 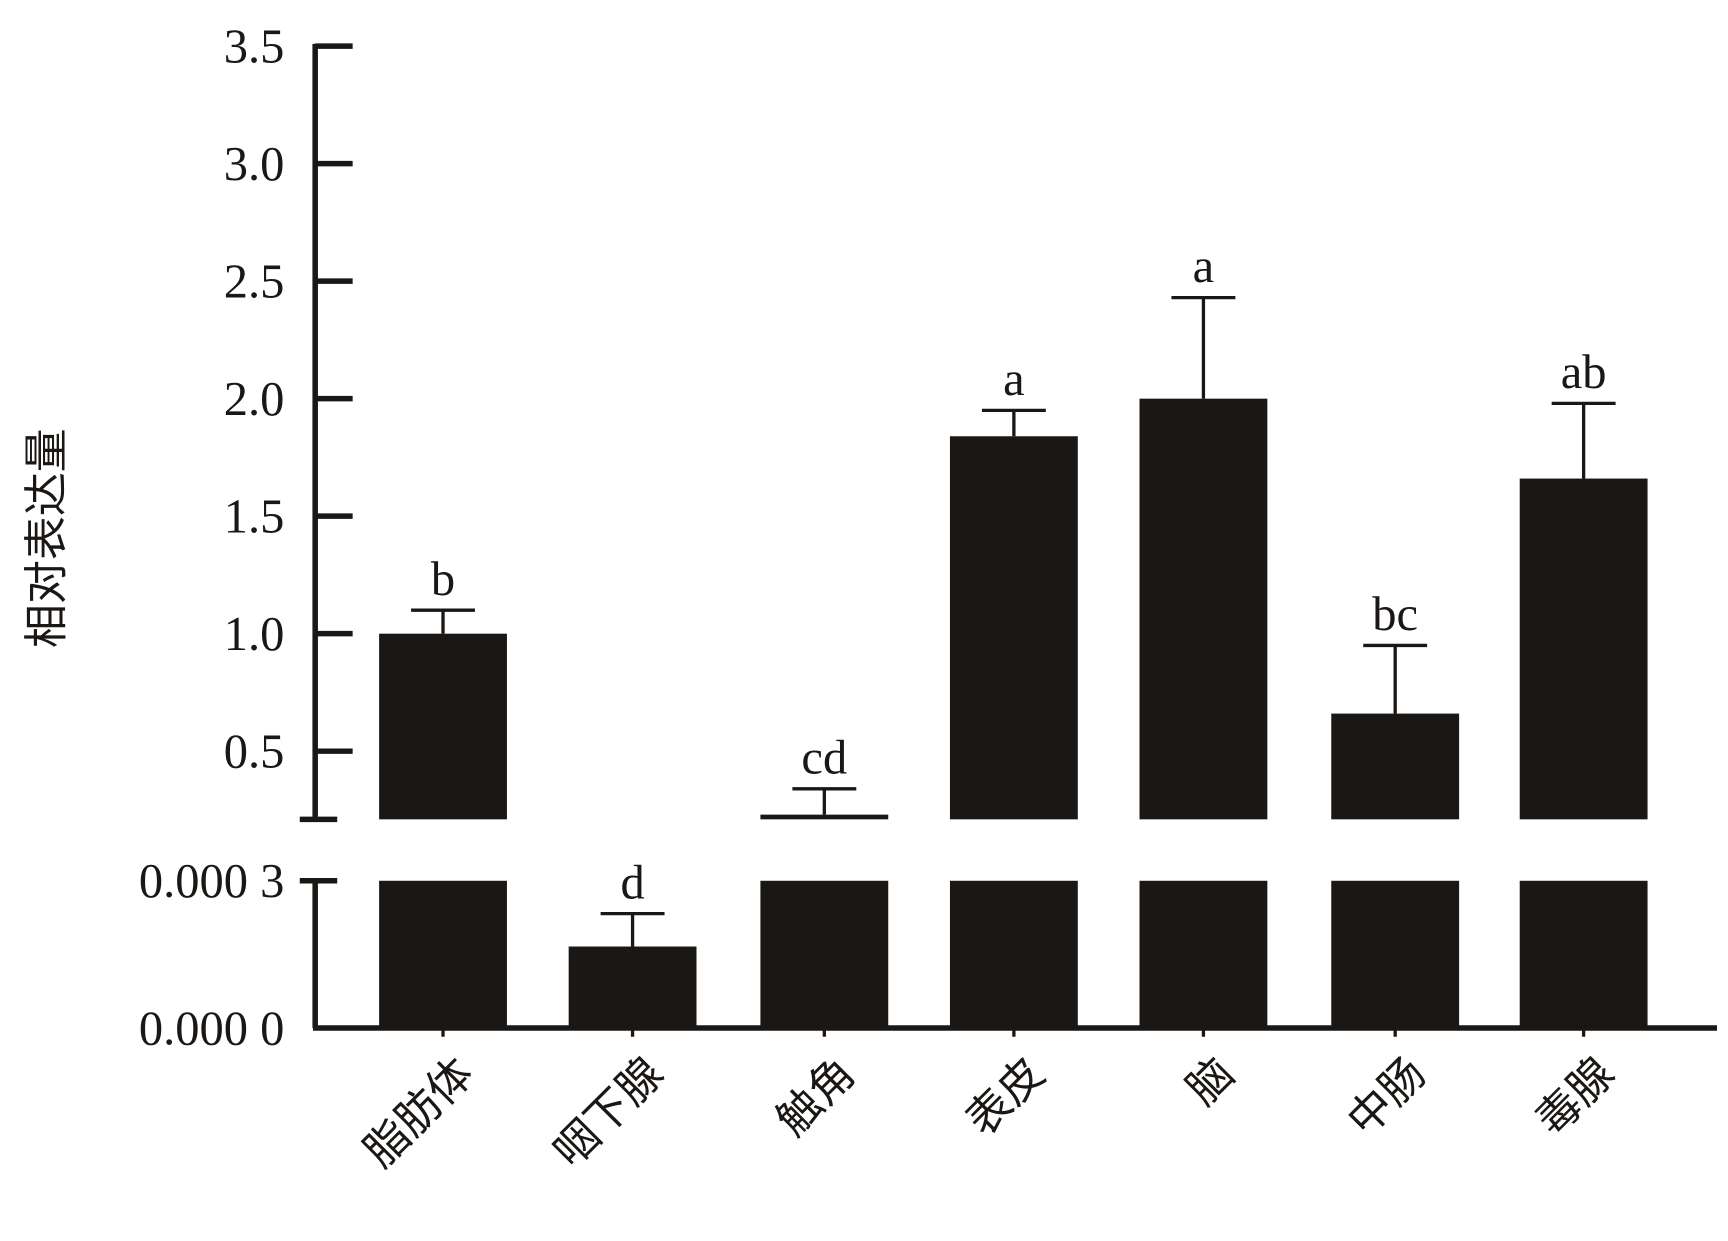 I want to click on significance-letter: cd, so click(x=824, y=757).